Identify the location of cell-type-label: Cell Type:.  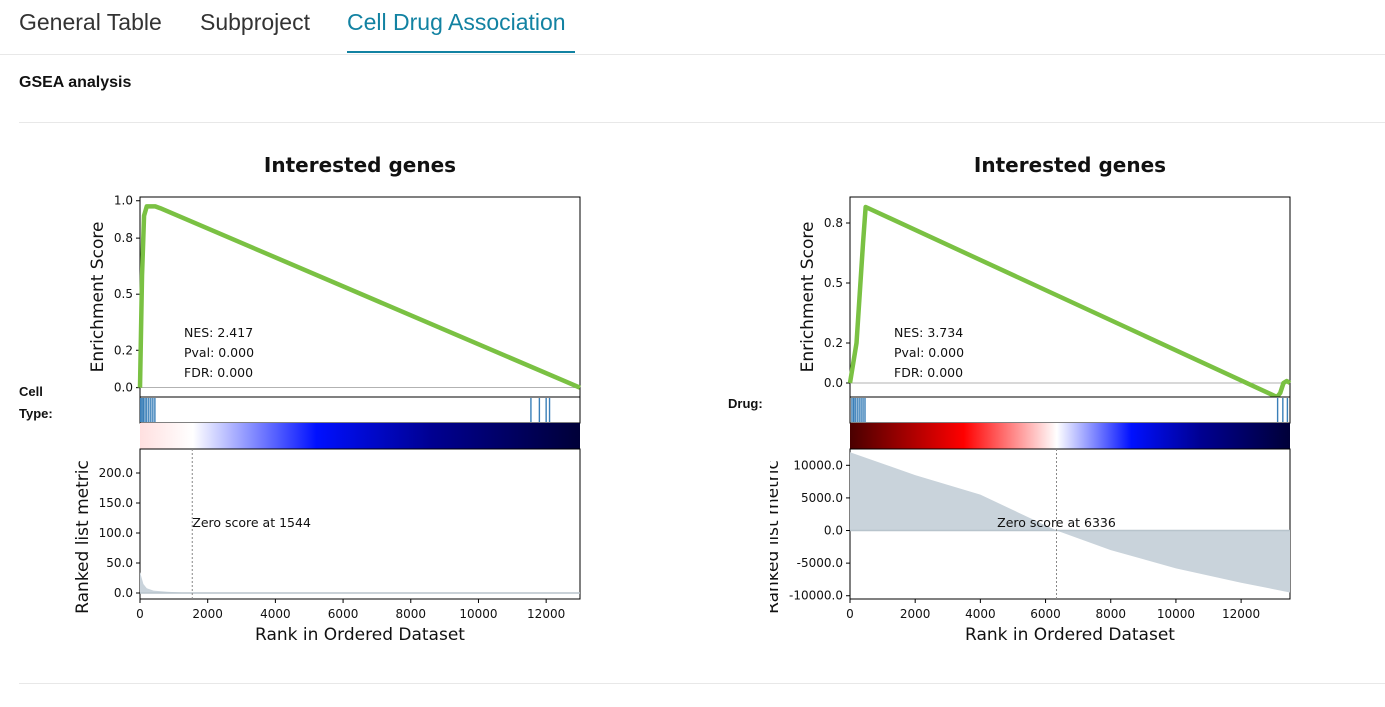
(36, 403).